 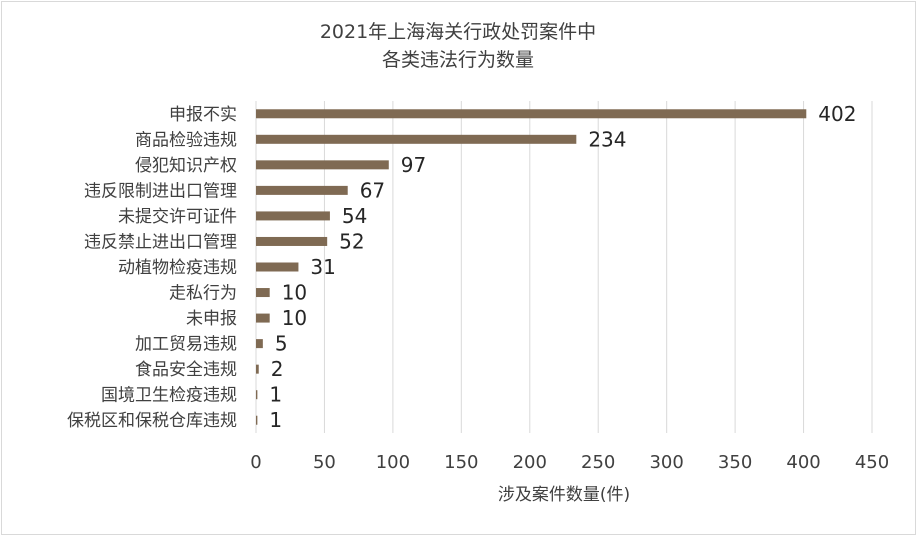 What do you see at coordinates (413, 165) in the screenshot?
I see `value-label: 97` at bounding box center [413, 165].